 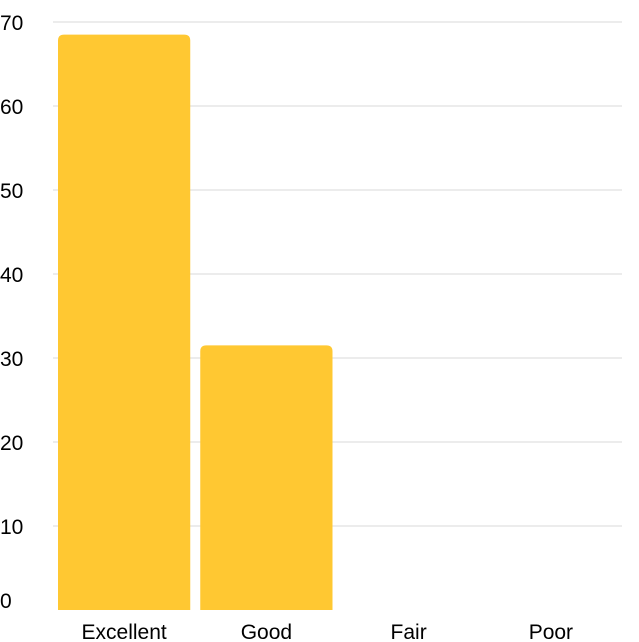 I want to click on y-tick-label-40: 40, so click(x=11, y=275).